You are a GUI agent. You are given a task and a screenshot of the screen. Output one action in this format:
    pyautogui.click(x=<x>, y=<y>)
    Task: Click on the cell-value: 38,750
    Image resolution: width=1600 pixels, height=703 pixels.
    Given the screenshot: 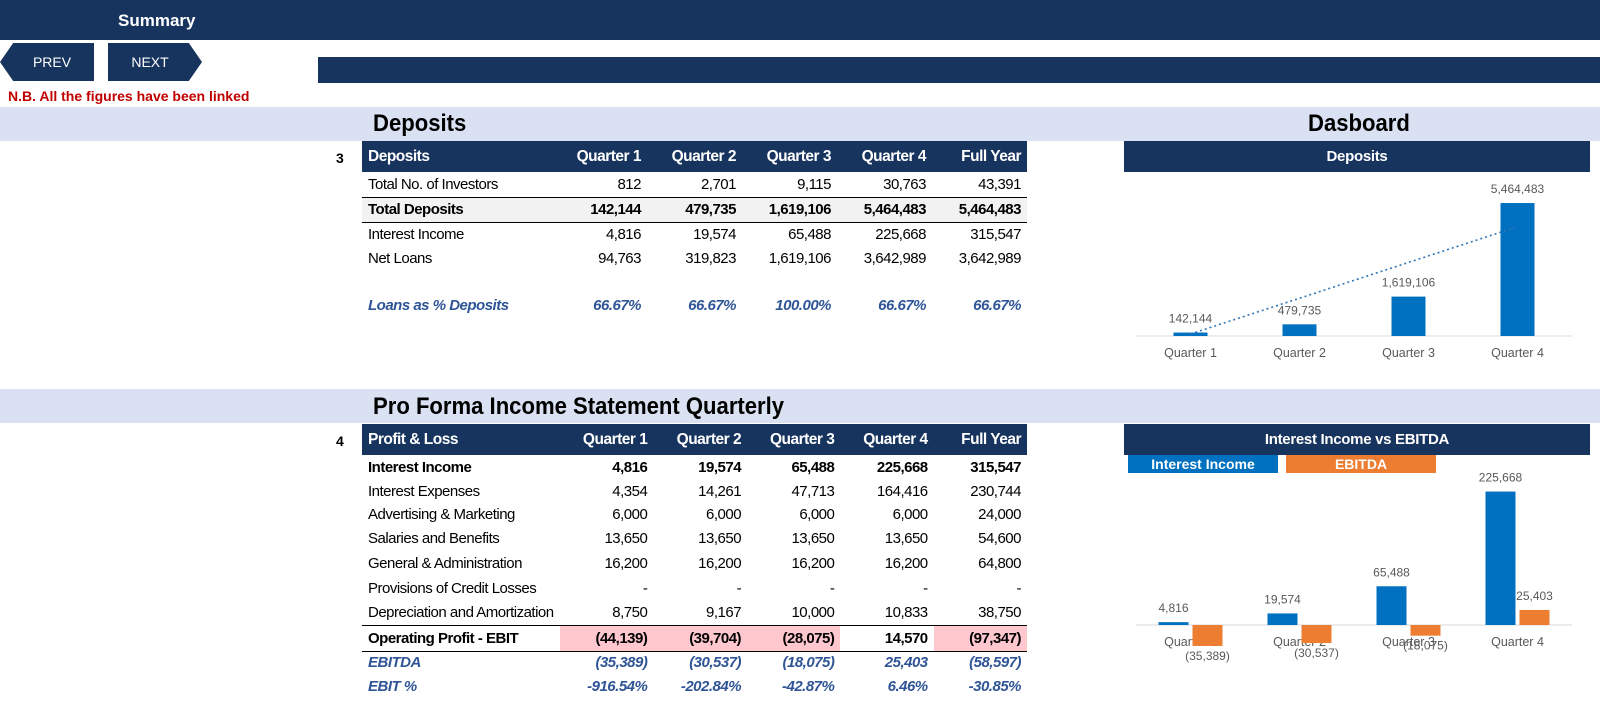 What is the action you would take?
    pyautogui.click(x=999, y=613)
    